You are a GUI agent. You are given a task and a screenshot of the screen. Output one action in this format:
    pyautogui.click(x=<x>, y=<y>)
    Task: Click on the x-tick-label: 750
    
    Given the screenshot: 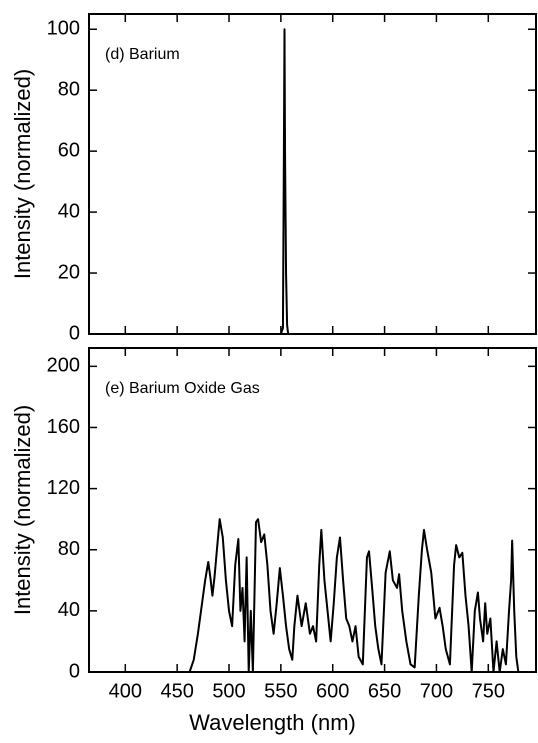 What is the action you would take?
    pyautogui.click(x=488, y=691)
    